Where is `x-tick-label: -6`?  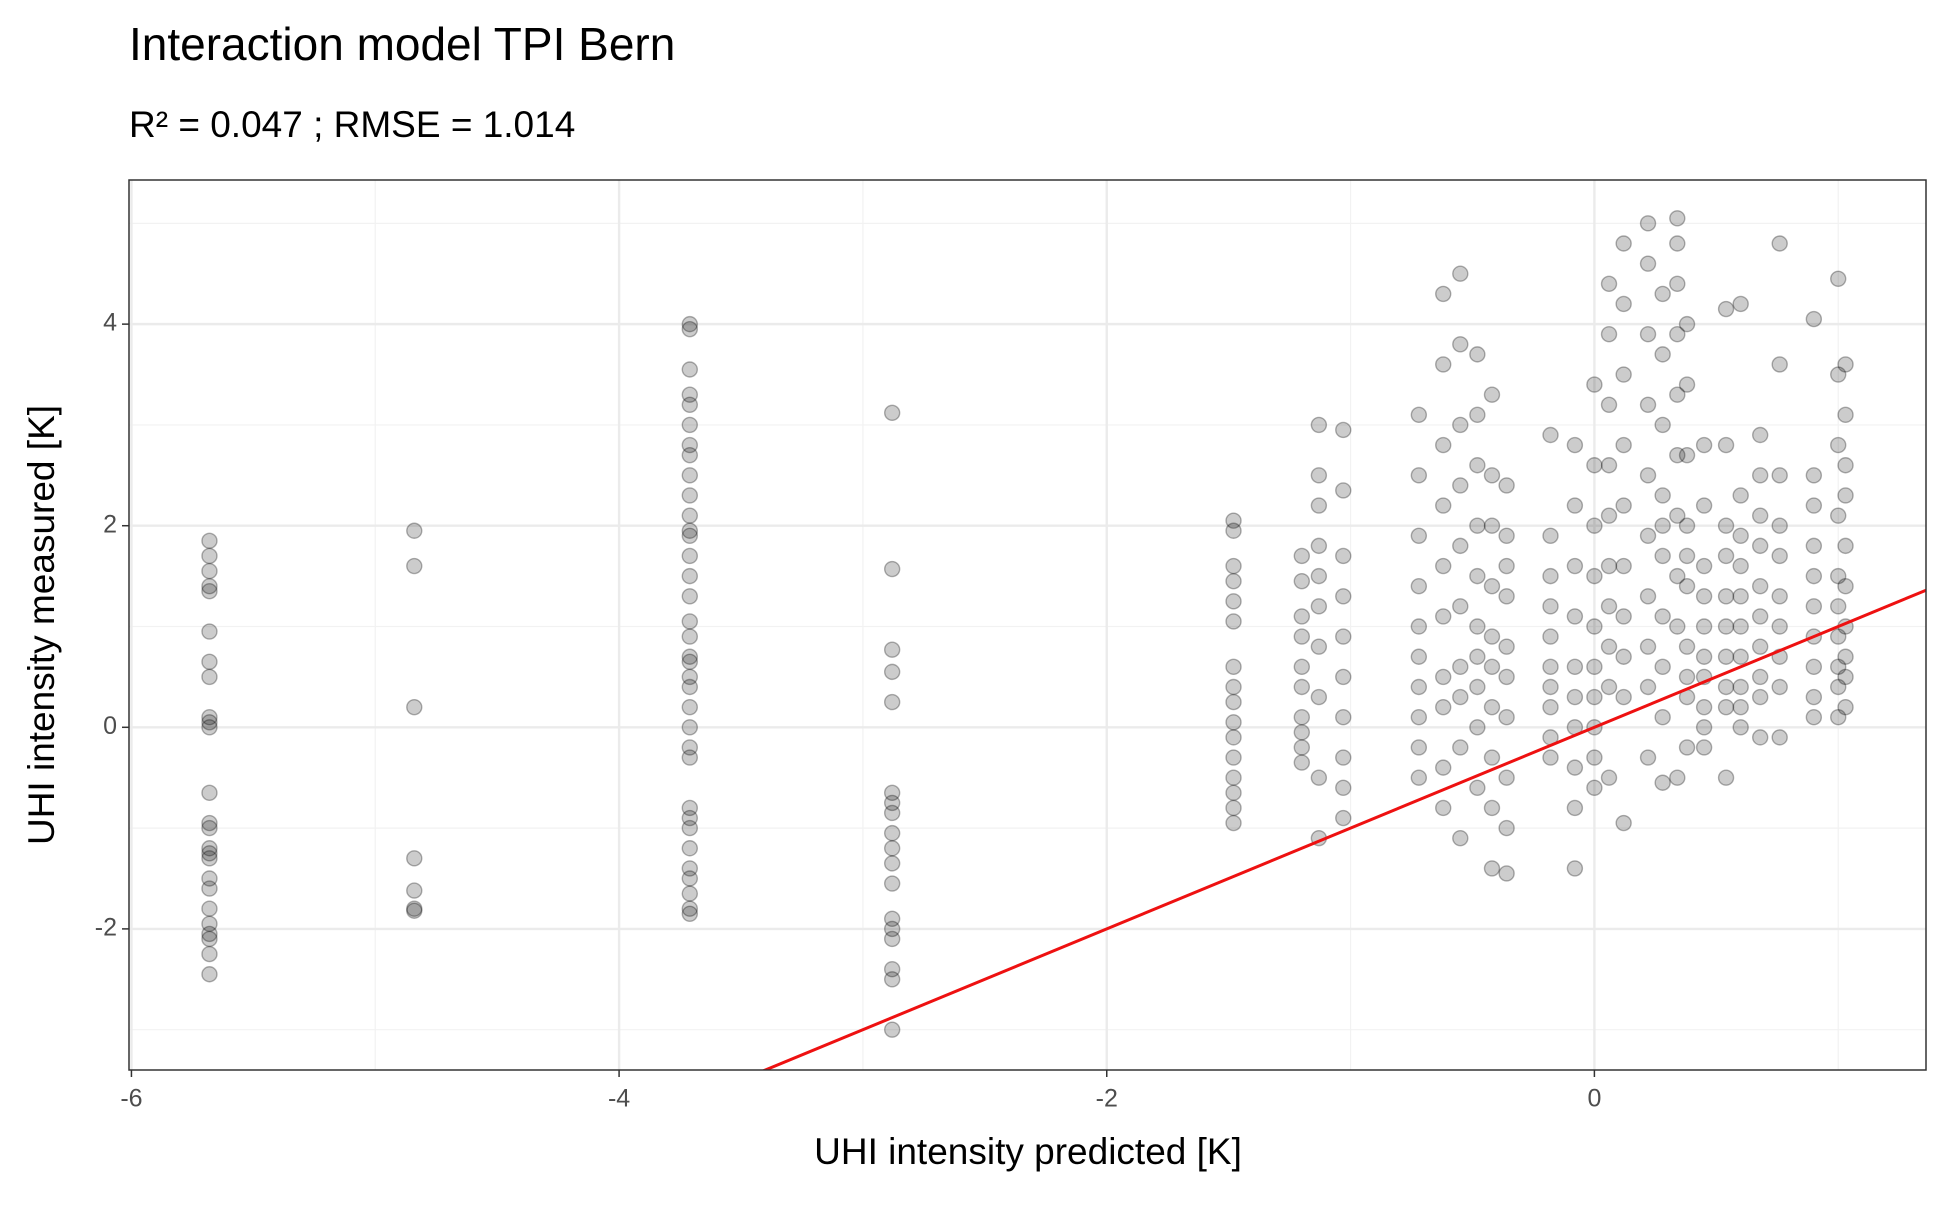 x-tick-label: -6 is located at coordinates (131, 1099).